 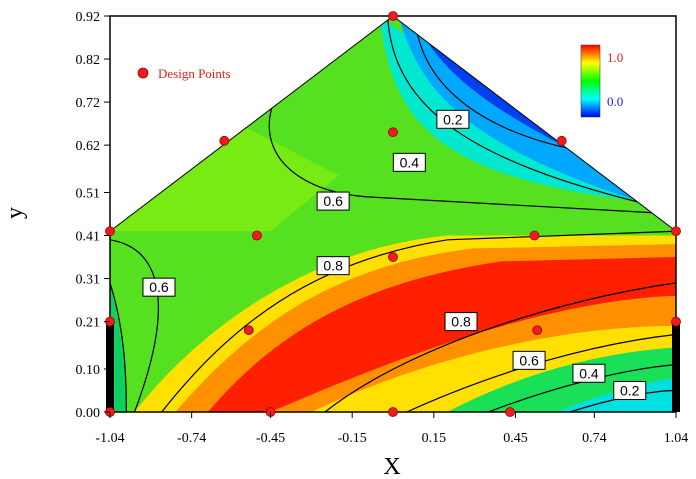 What do you see at coordinates (391, 466) in the screenshot?
I see `x-axis-title: X` at bounding box center [391, 466].